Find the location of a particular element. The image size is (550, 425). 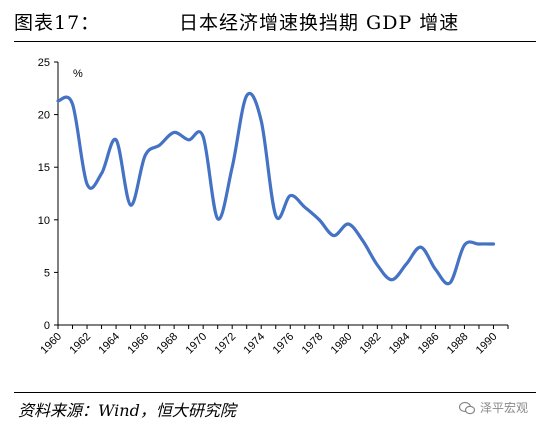

figure-number: 图表17： is located at coordinates (57, 22).